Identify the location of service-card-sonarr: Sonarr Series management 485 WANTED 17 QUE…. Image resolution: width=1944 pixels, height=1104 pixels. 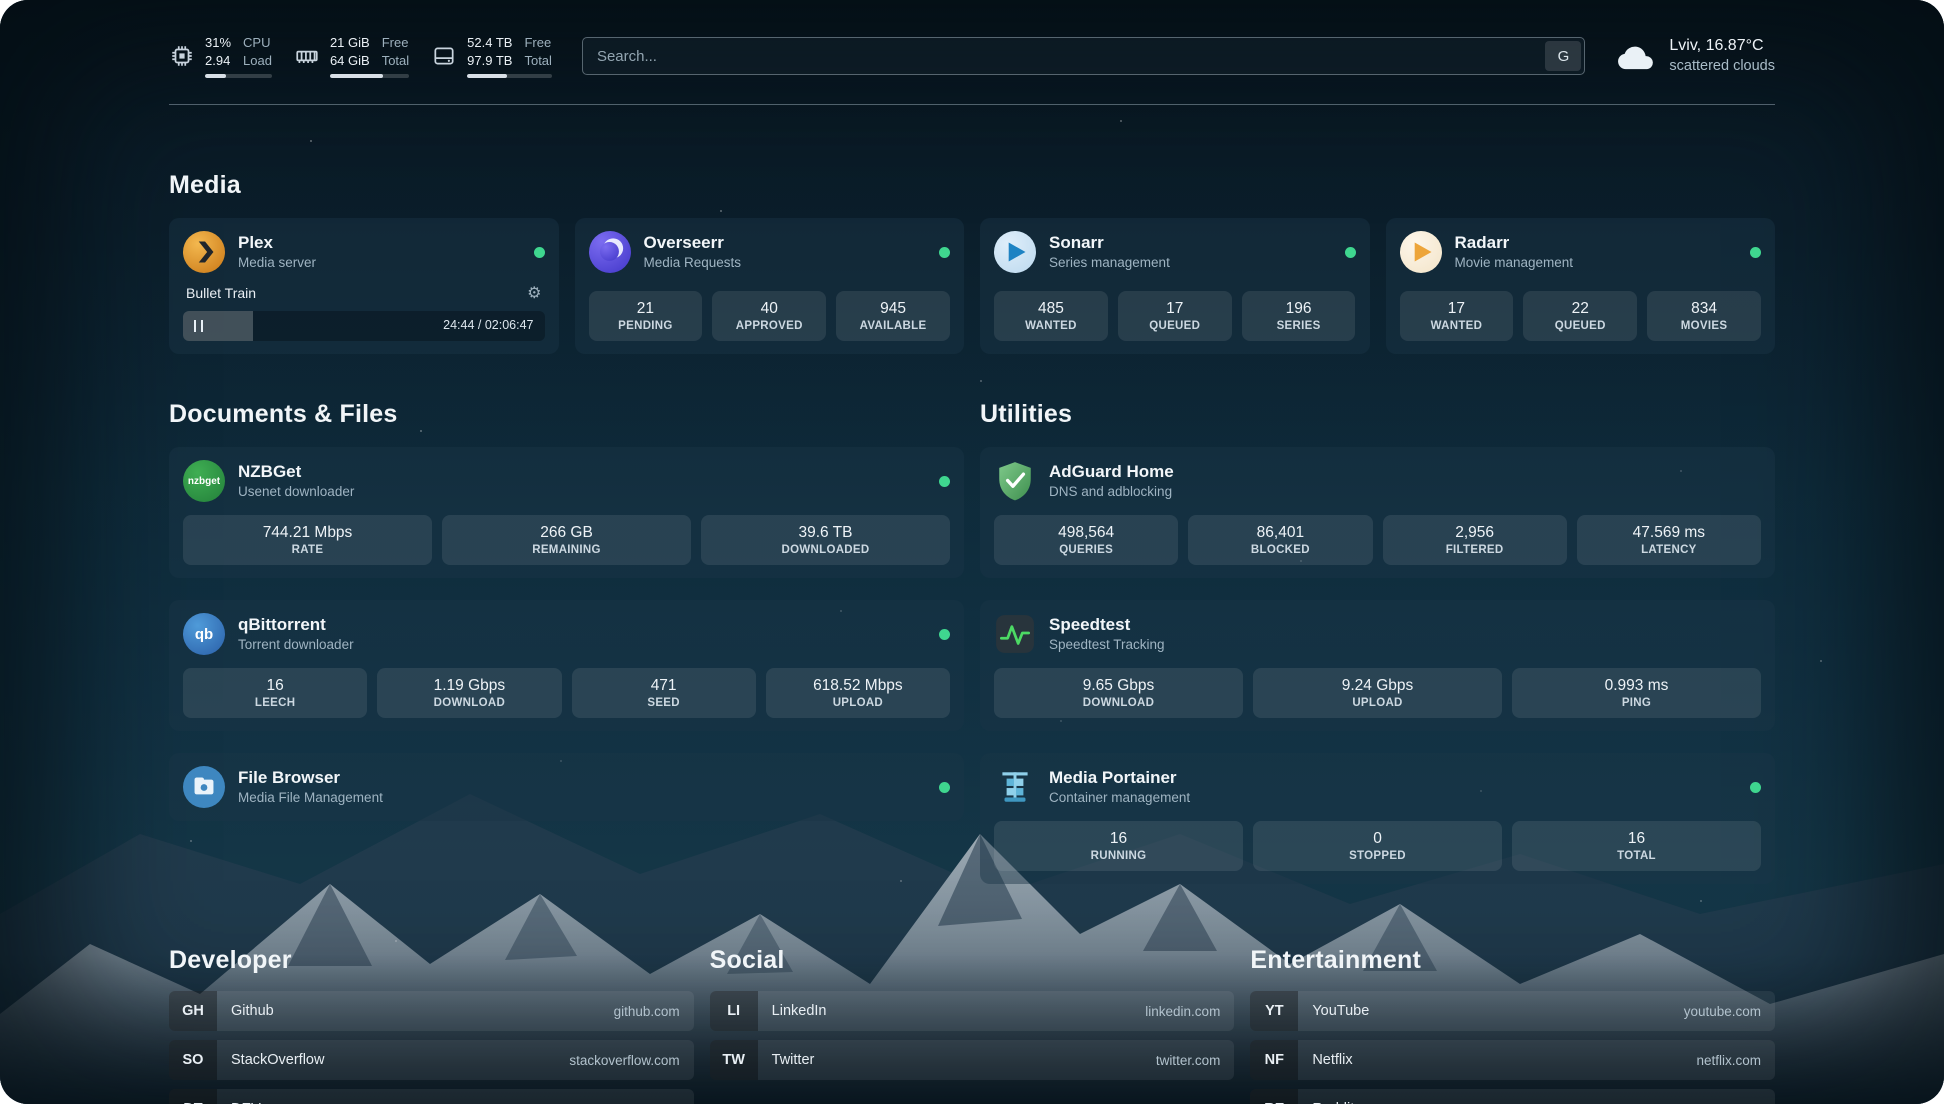
(1175, 286).